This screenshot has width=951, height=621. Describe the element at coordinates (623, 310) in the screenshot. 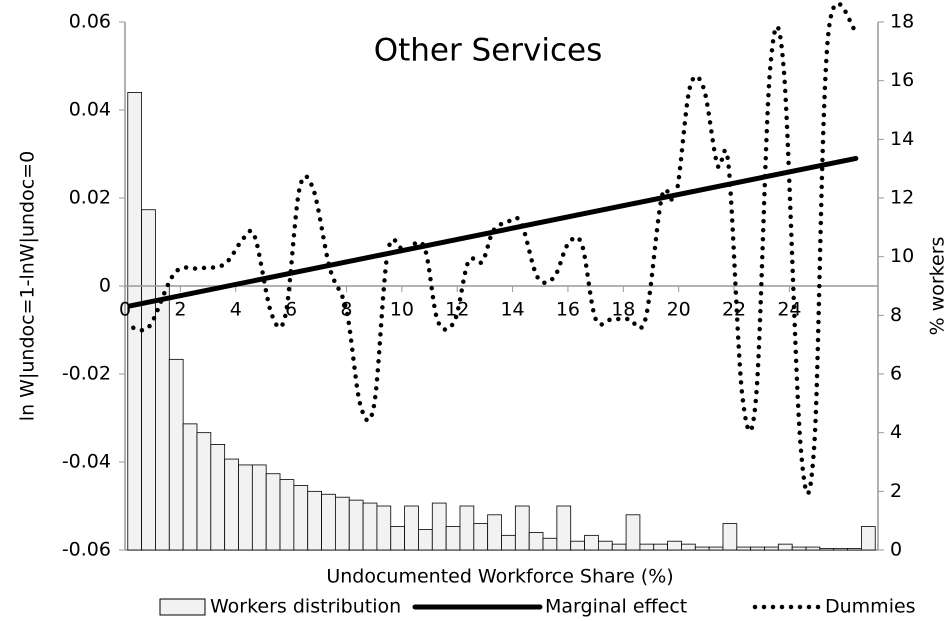

I see `x-tick-label: 18` at that location.